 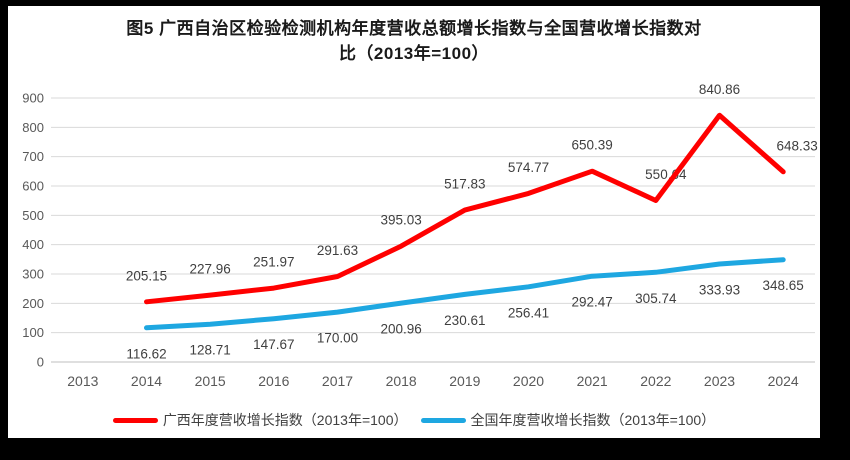 What do you see at coordinates (719, 89) in the screenshot?
I see `data-label-series1: 840.86` at bounding box center [719, 89].